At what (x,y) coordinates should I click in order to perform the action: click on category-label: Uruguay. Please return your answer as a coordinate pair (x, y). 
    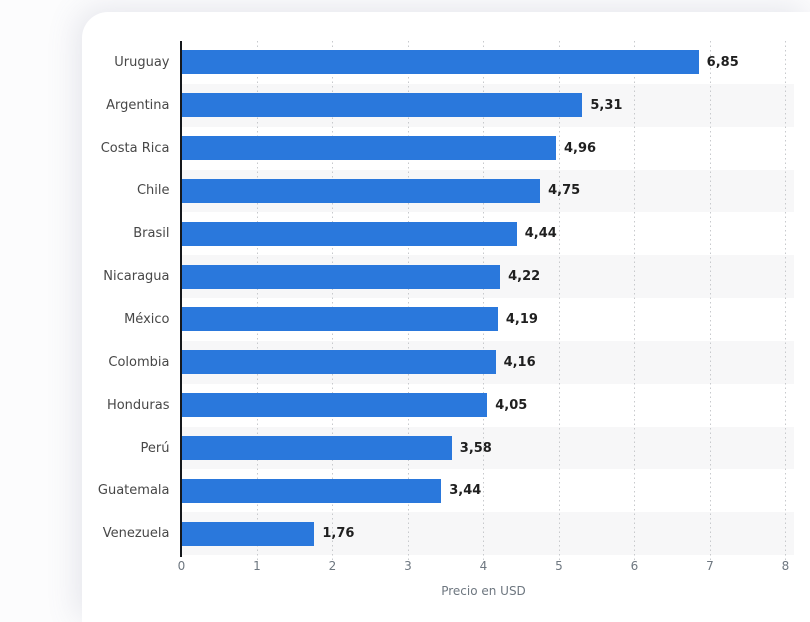
    Looking at the image, I should click on (142, 62).